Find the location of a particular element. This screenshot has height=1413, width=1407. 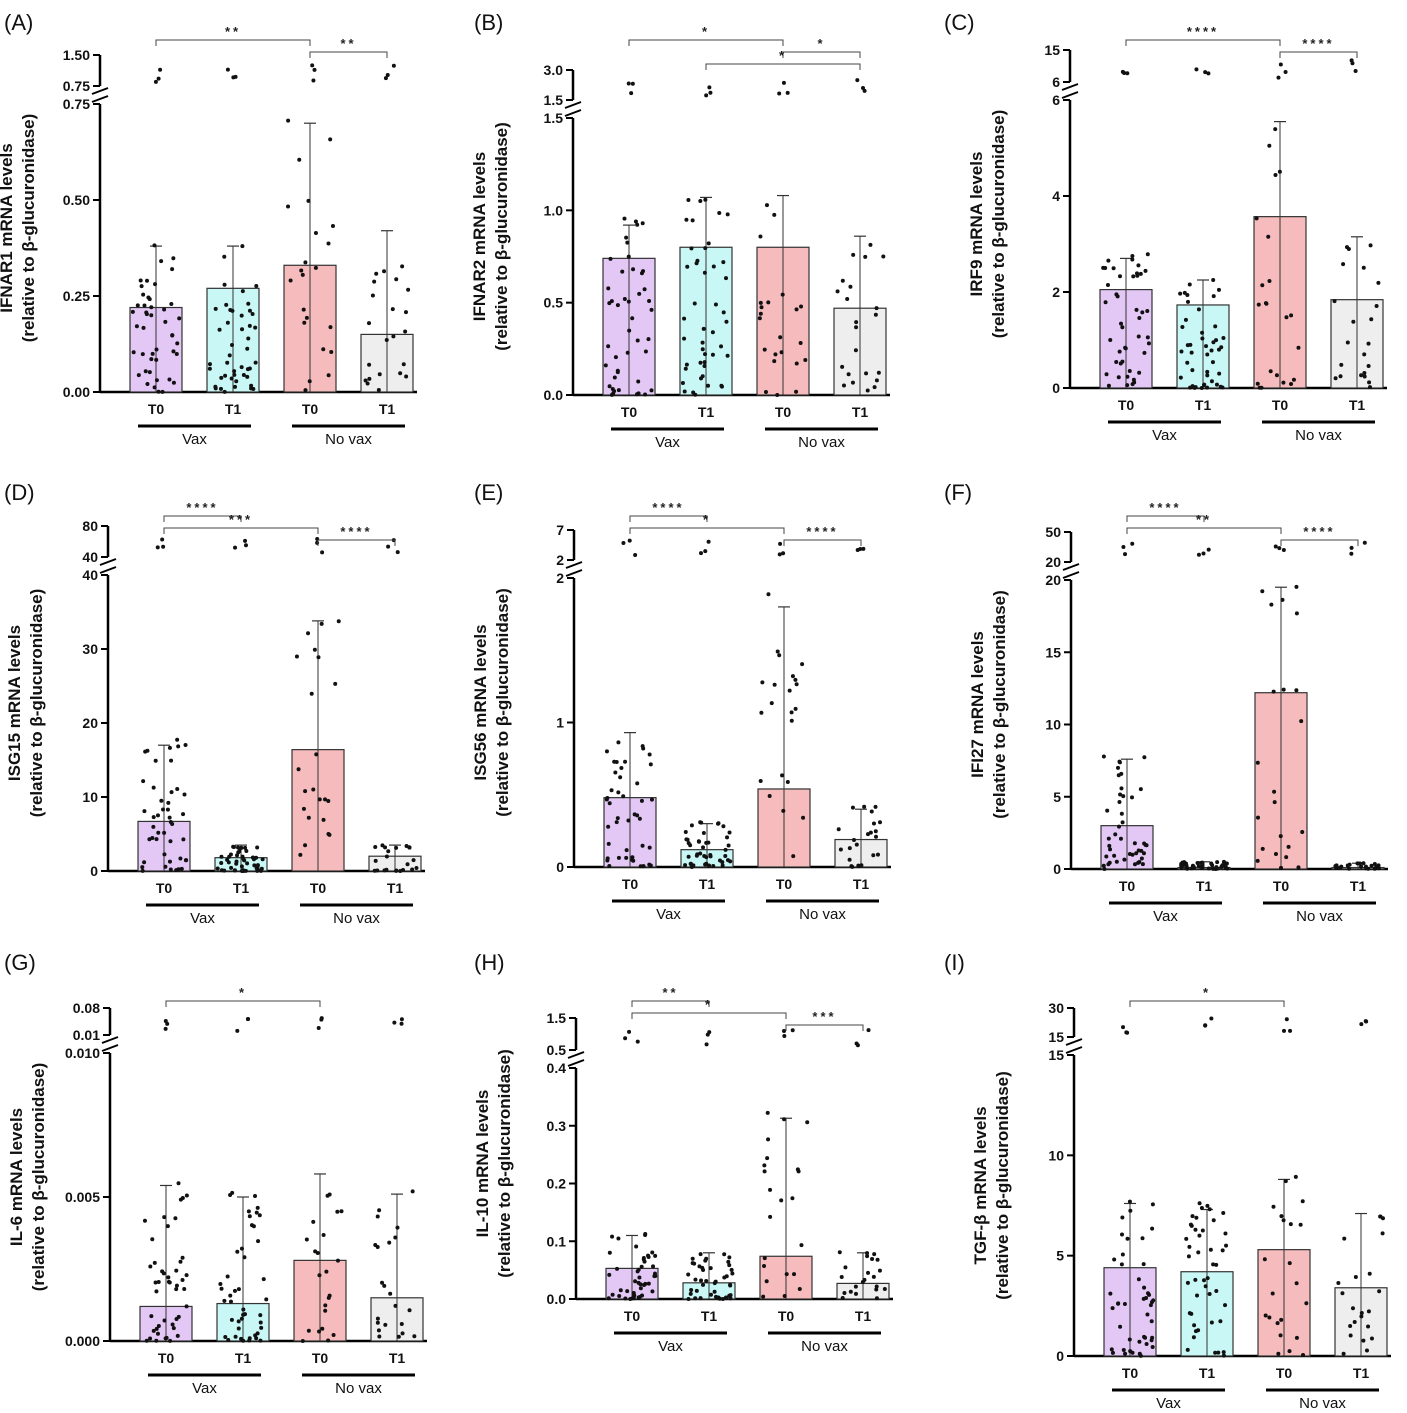

y-tick-label: 1.5 is located at coordinates (557, 1018).